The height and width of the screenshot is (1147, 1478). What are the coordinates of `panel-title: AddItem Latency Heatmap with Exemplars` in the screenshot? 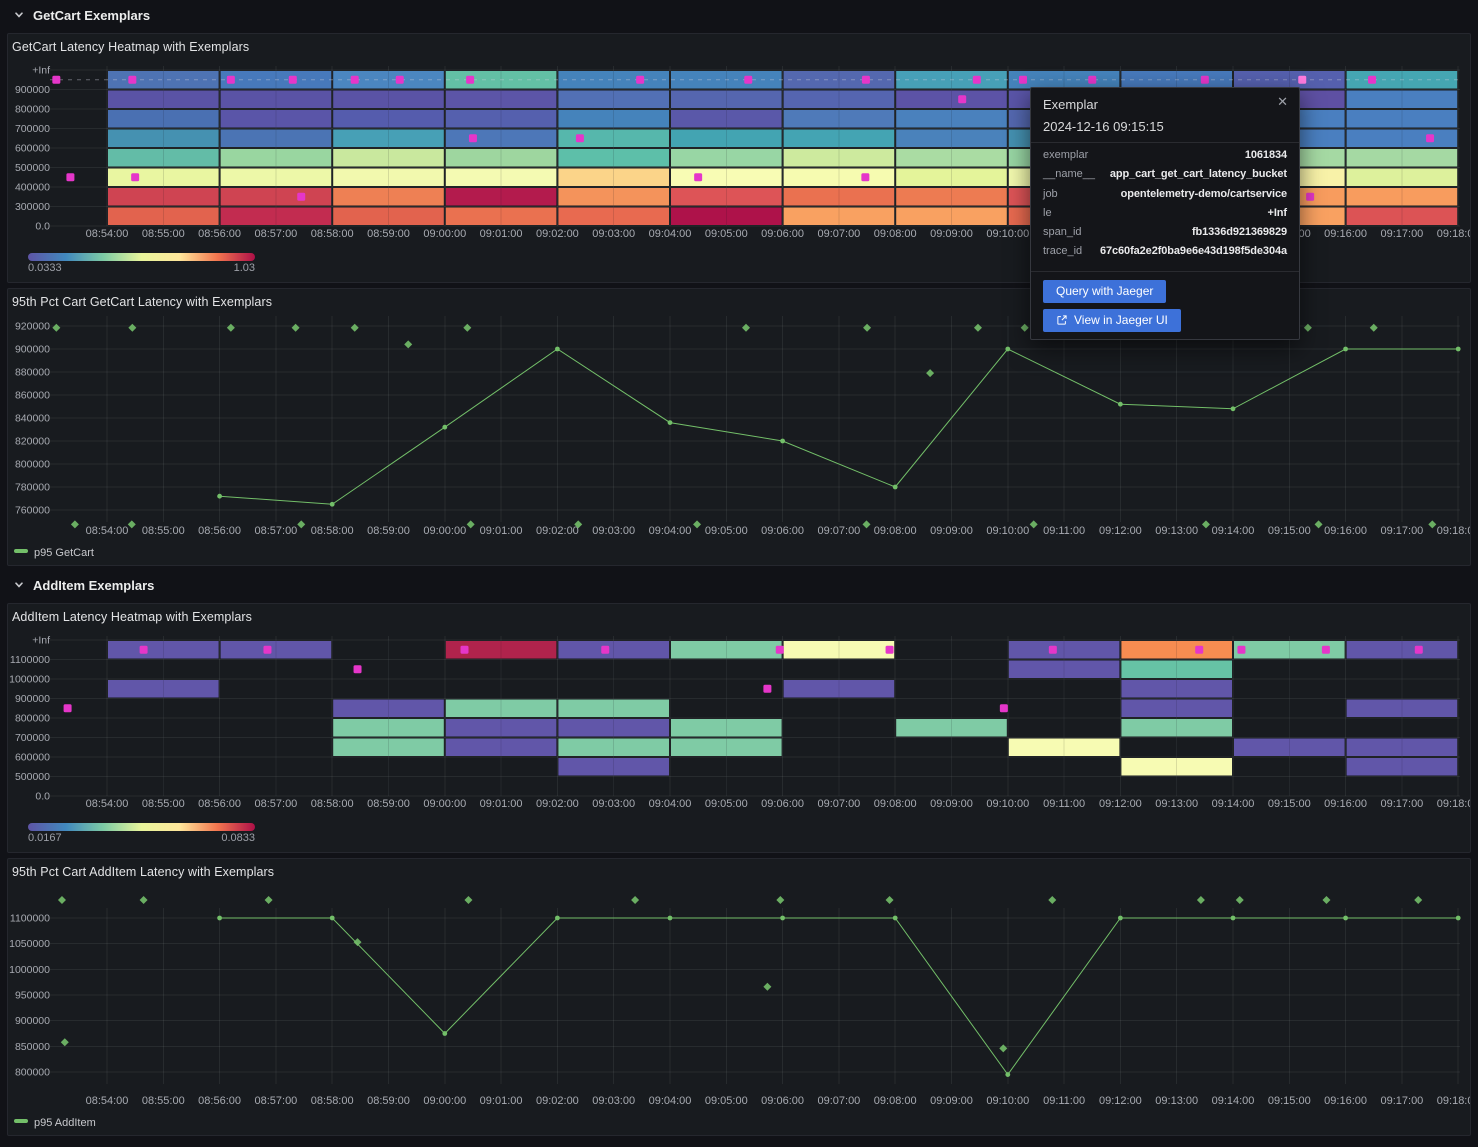 It's located at (132, 617).